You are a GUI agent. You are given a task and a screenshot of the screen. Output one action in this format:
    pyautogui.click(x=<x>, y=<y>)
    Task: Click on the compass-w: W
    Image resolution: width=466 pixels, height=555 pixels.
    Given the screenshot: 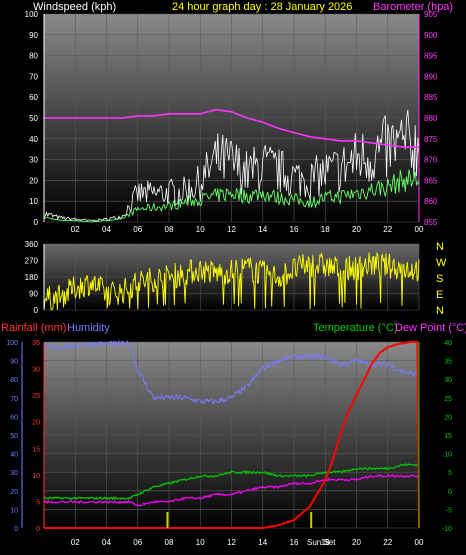 What is the action you would take?
    pyautogui.click(x=441, y=263)
    